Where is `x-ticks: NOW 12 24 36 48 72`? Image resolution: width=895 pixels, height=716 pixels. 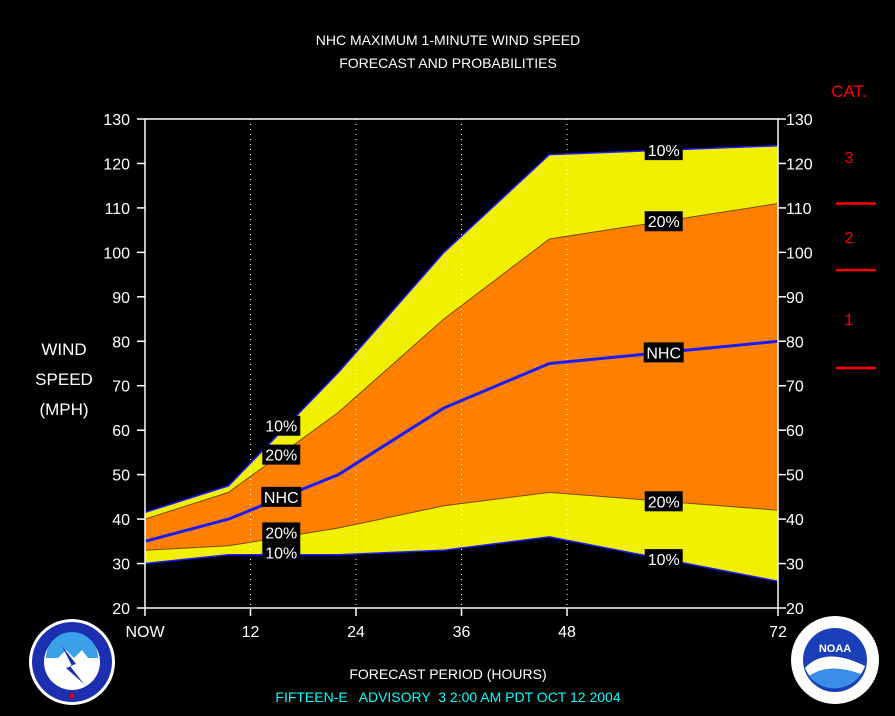
x-ticks: NOW 12 24 36 48 72 is located at coordinates (456, 624).